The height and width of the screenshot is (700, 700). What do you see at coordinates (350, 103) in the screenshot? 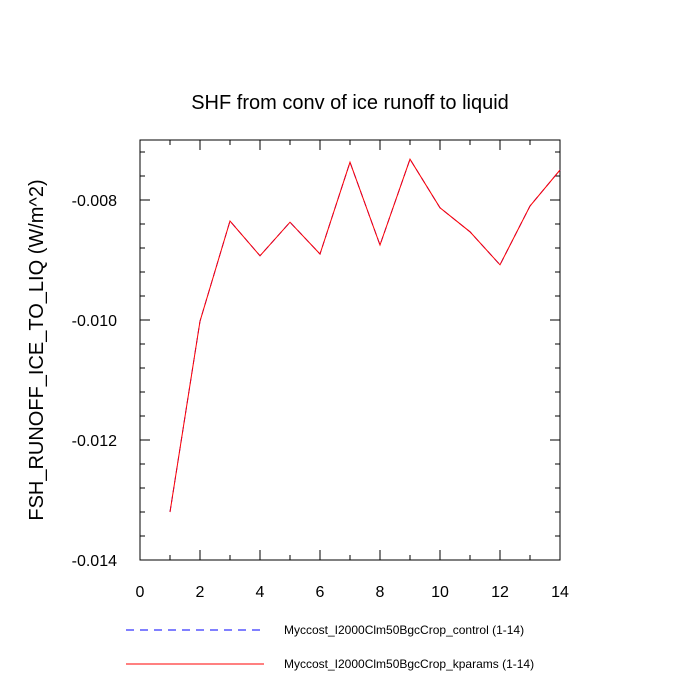
I see `chart-title: SHF from conv of ice runoff to liquid` at bounding box center [350, 103].